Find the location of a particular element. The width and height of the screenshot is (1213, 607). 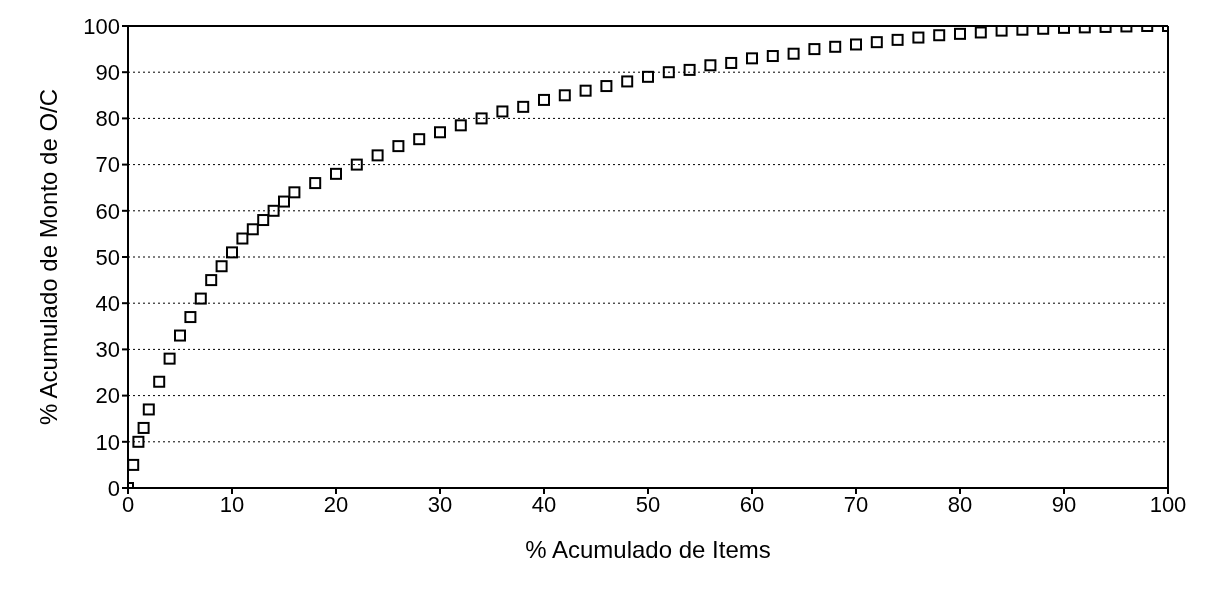

y-tick-label: 20 is located at coordinates (107, 396).